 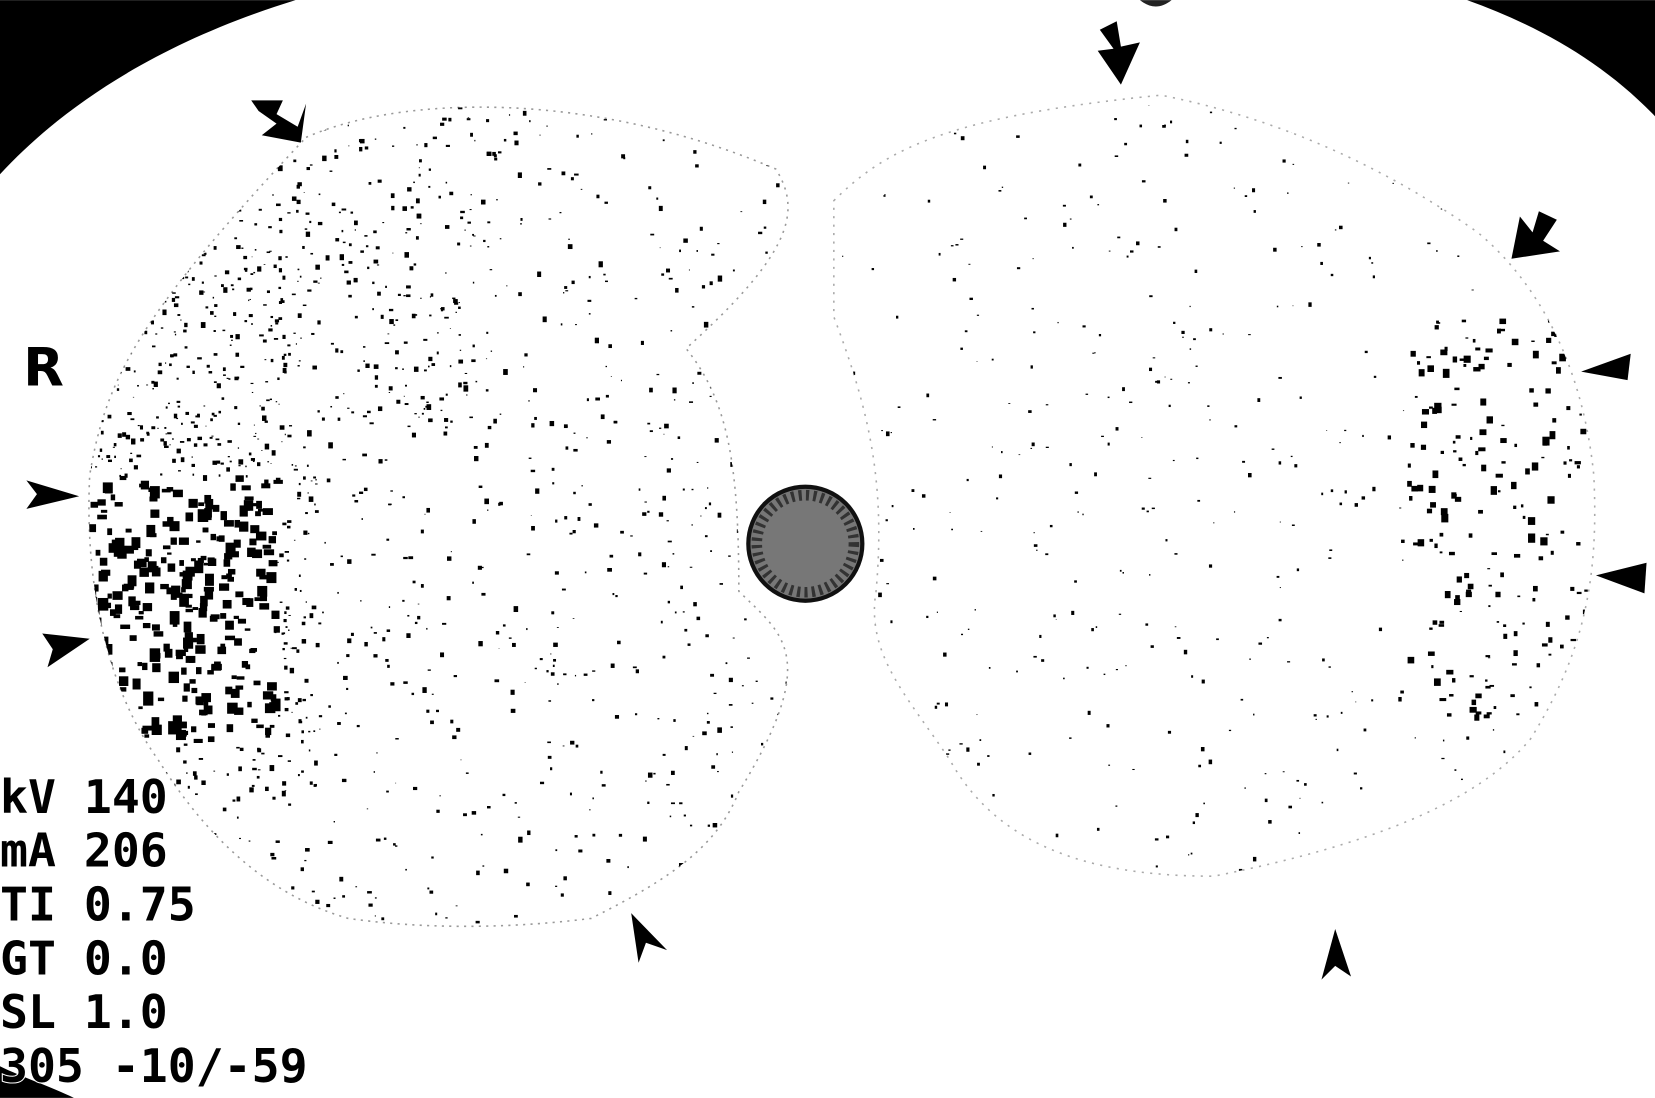 I want to click on outer-dark-left, so click(x=148, y=87).